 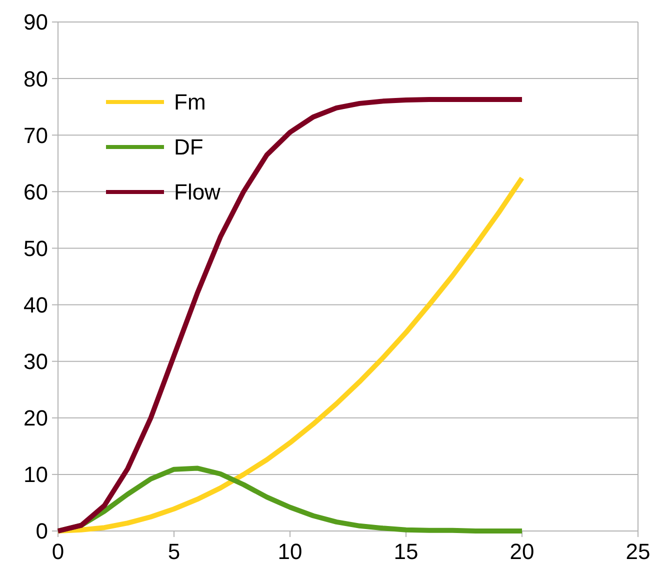 I want to click on x-tick-label: 20, so click(x=522, y=551).